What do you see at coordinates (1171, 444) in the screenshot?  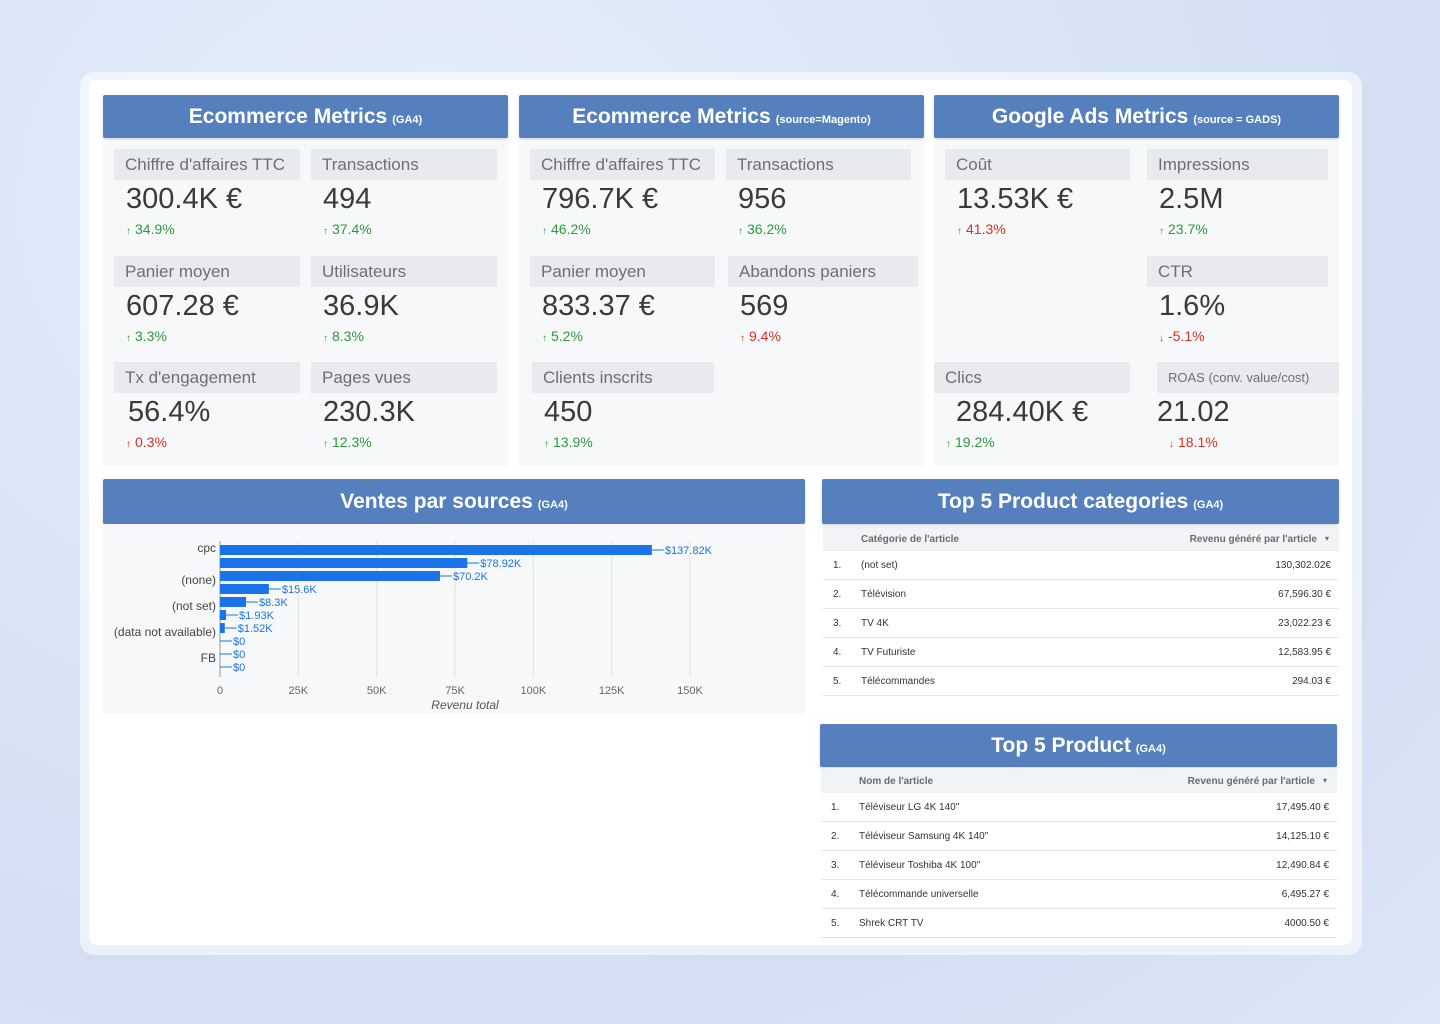 I see `arrow-down-icon: ↓` at bounding box center [1171, 444].